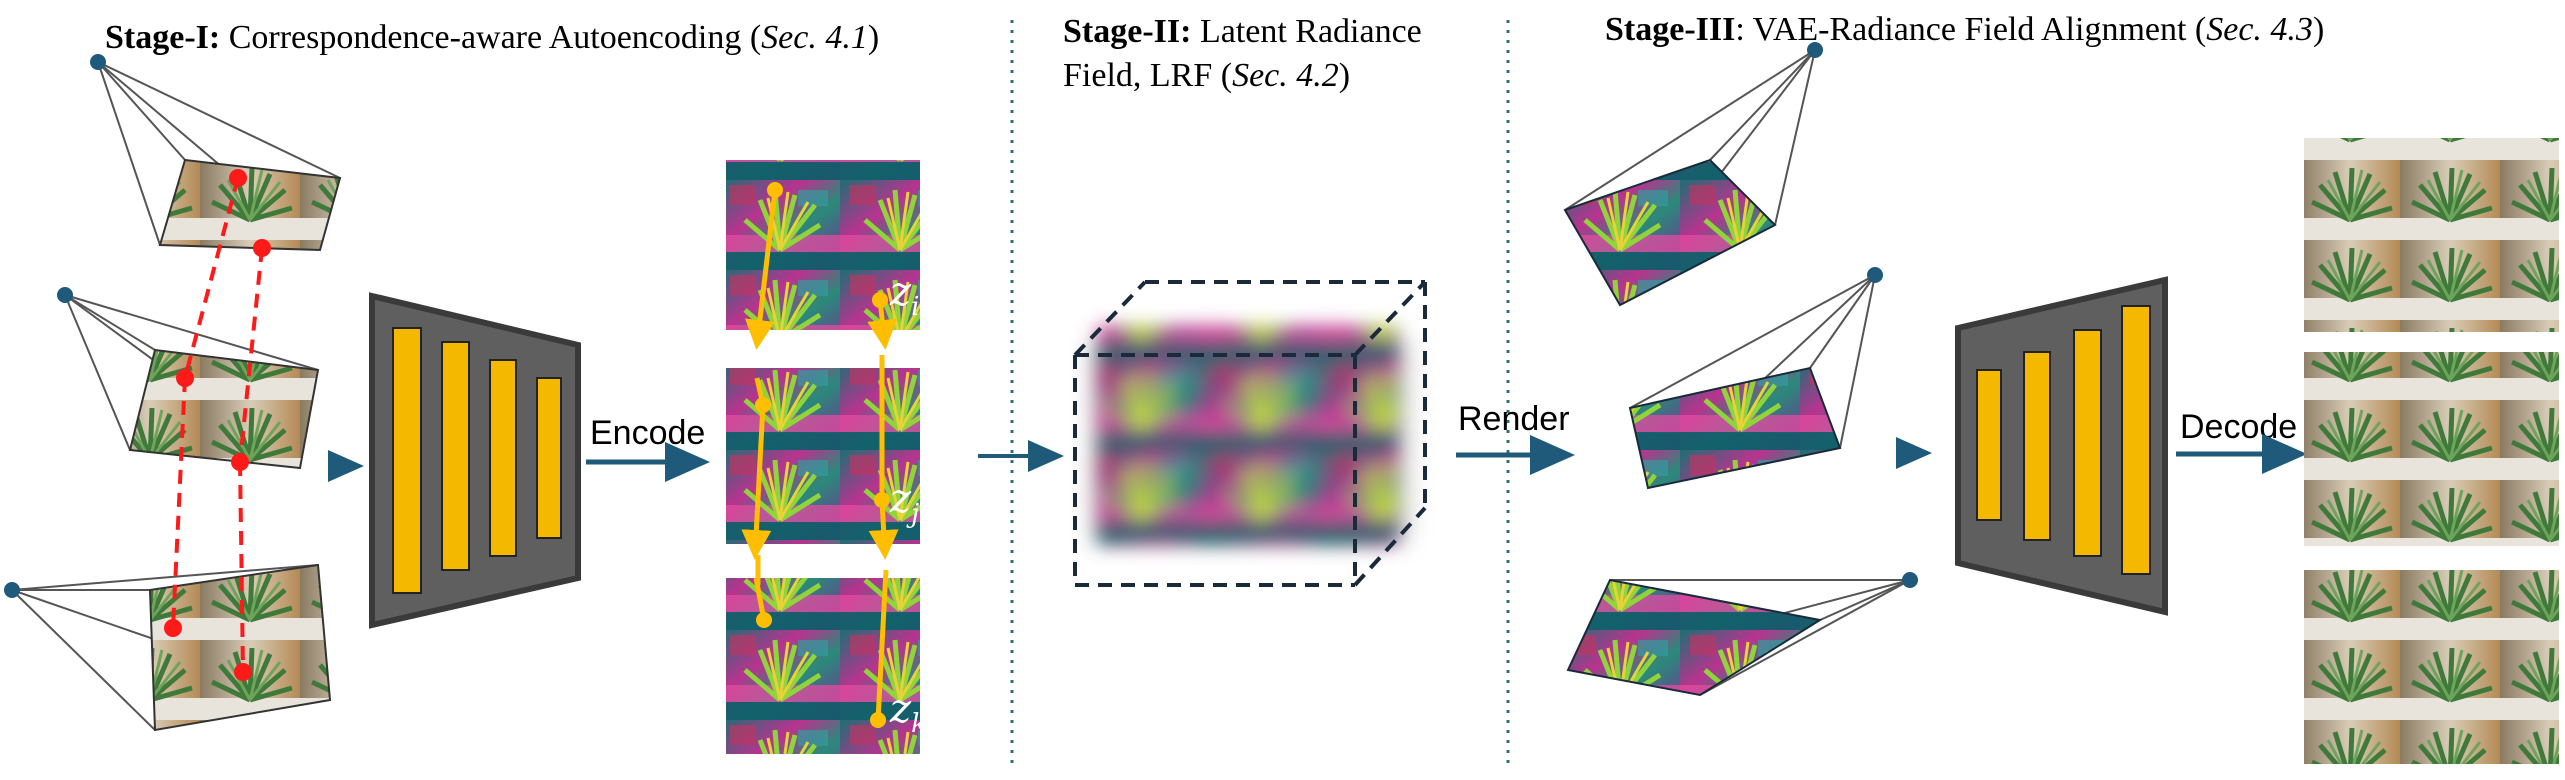  Describe the element at coordinates (2238, 427) in the screenshot. I see `decode-label: Decode` at that location.